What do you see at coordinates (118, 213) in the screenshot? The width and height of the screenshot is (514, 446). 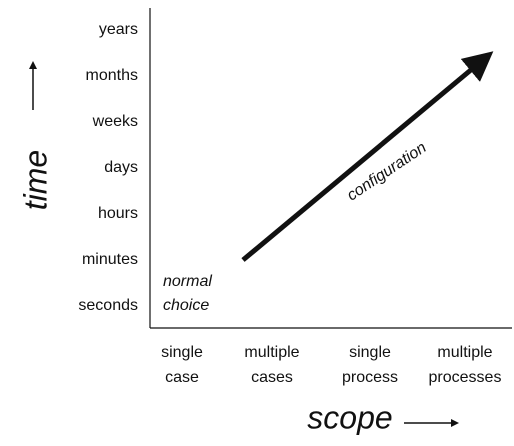 I see `y-tick-label: hours` at bounding box center [118, 213].